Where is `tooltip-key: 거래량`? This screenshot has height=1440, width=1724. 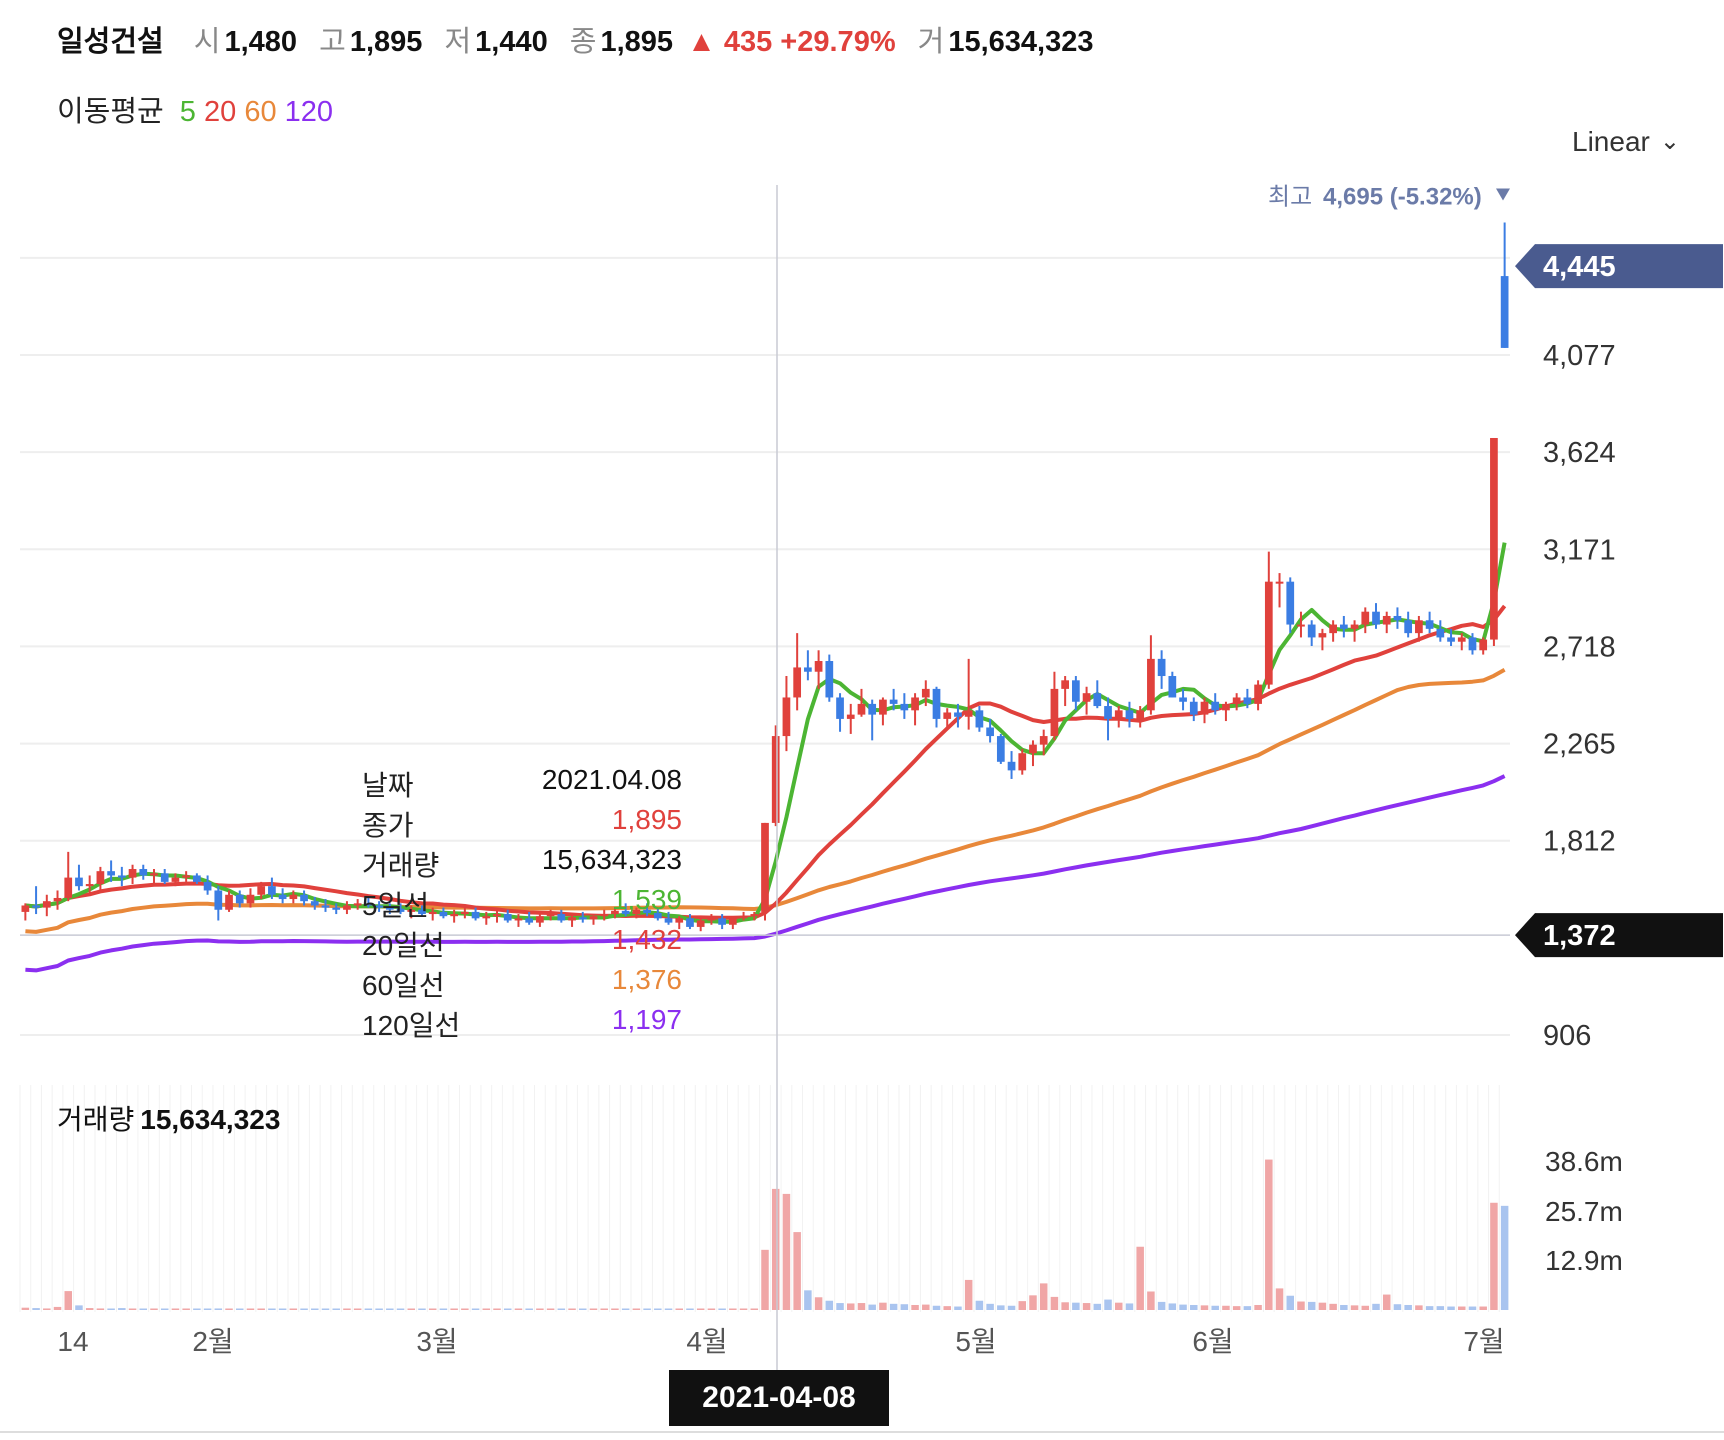
tooltip-key: 거래량 is located at coordinates (401, 865).